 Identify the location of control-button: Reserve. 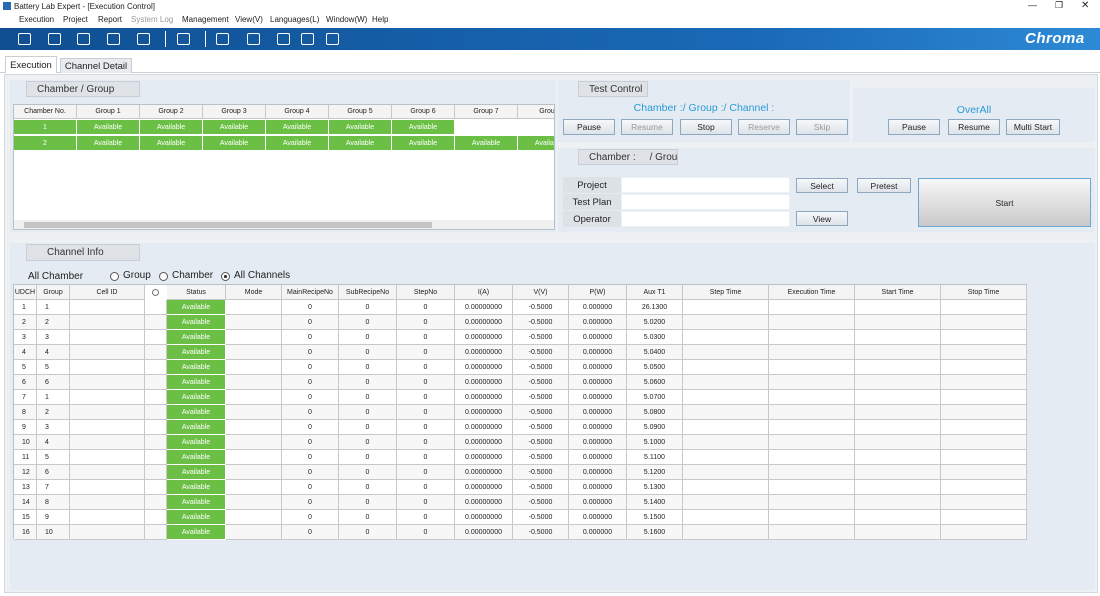
(764, 127).